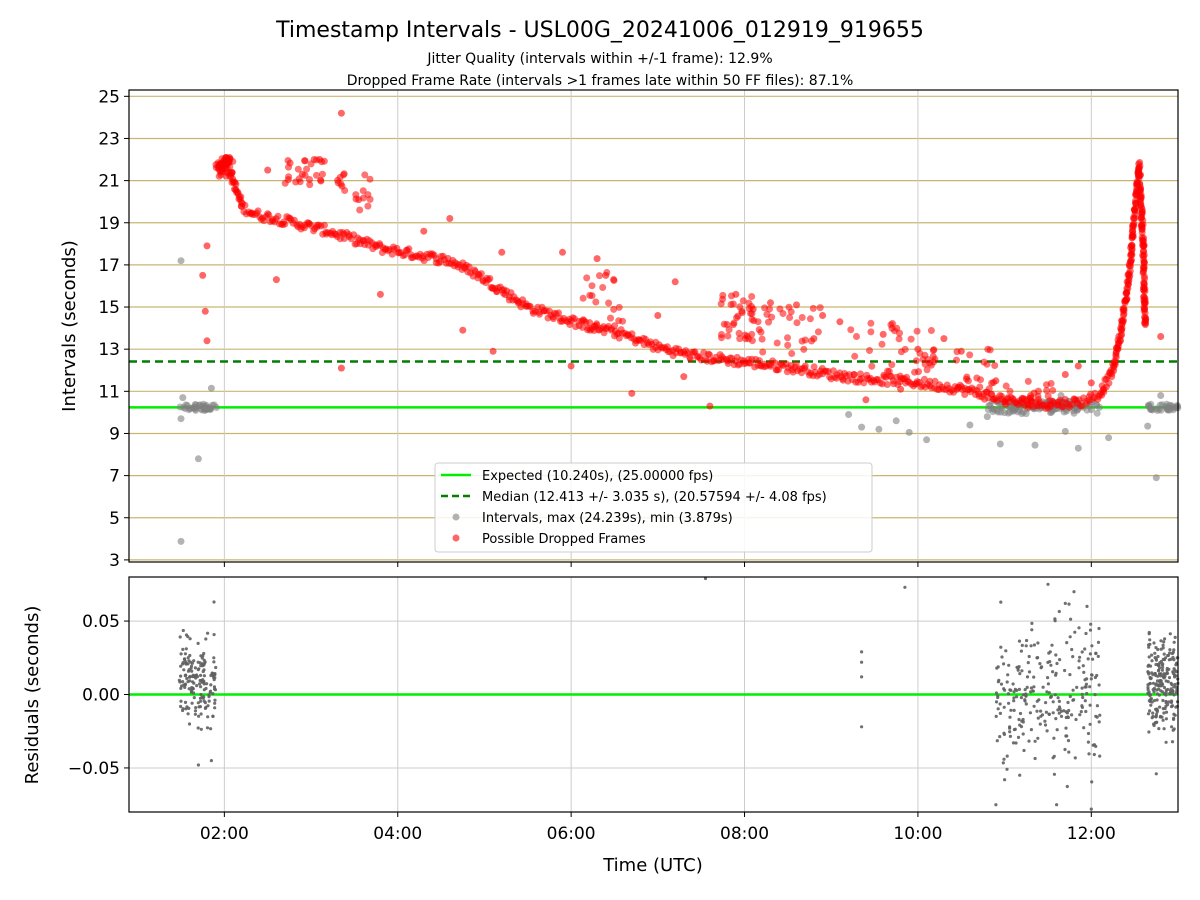 The height and width of the screenshot is (900, 1200). Describe the element at coordinates (114, 434) in the screenshot. I see `intervals-y-tick-label: 9` at that location.